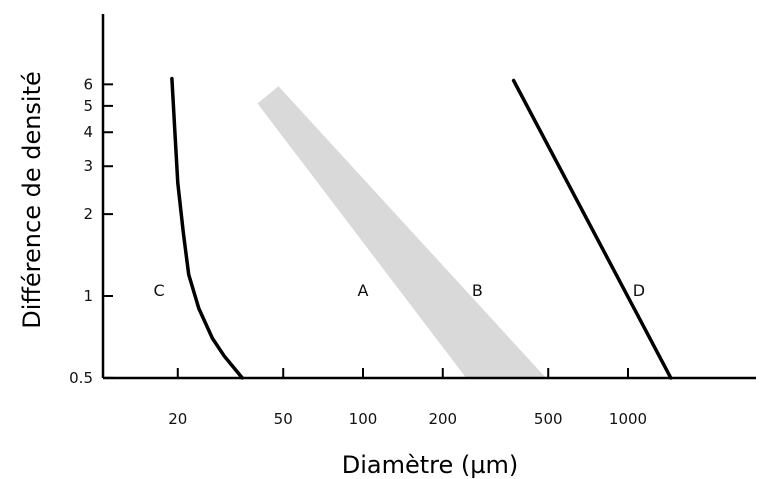 The width and height of the screenshot is (769, 479). Describe the element at coordinates (592, 229) in the screenshot. I see `series-line-d` at that location.